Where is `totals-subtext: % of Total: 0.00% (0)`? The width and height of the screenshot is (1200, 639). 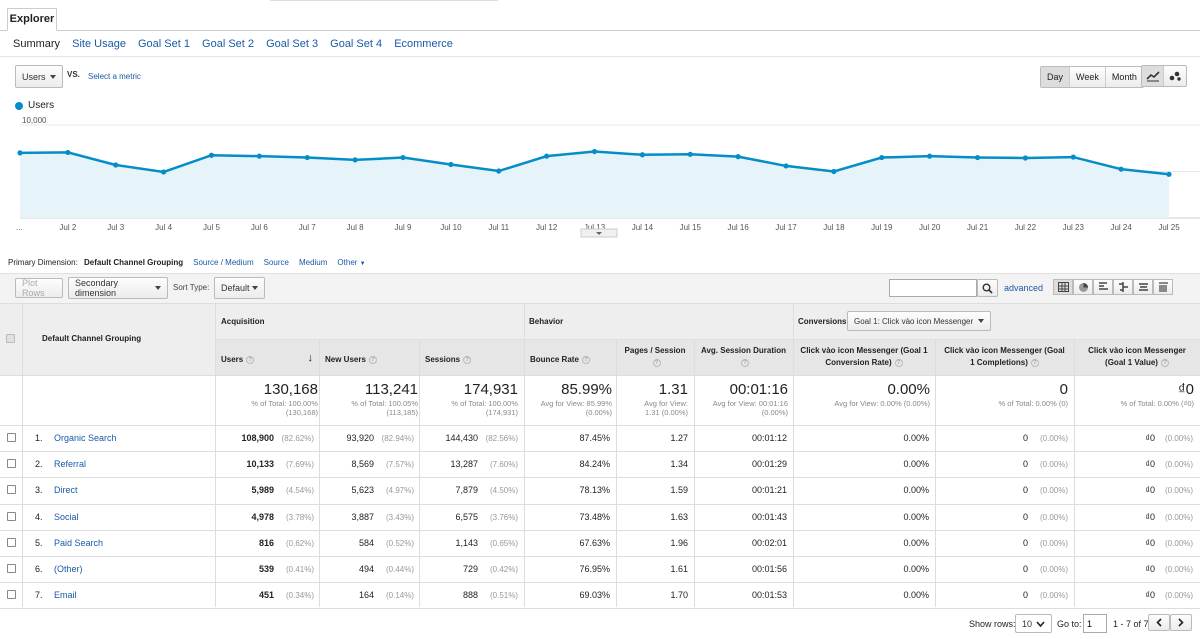 totals-subtext: % of Total: 0.00% (0) is located at coordinates (1033, 403).